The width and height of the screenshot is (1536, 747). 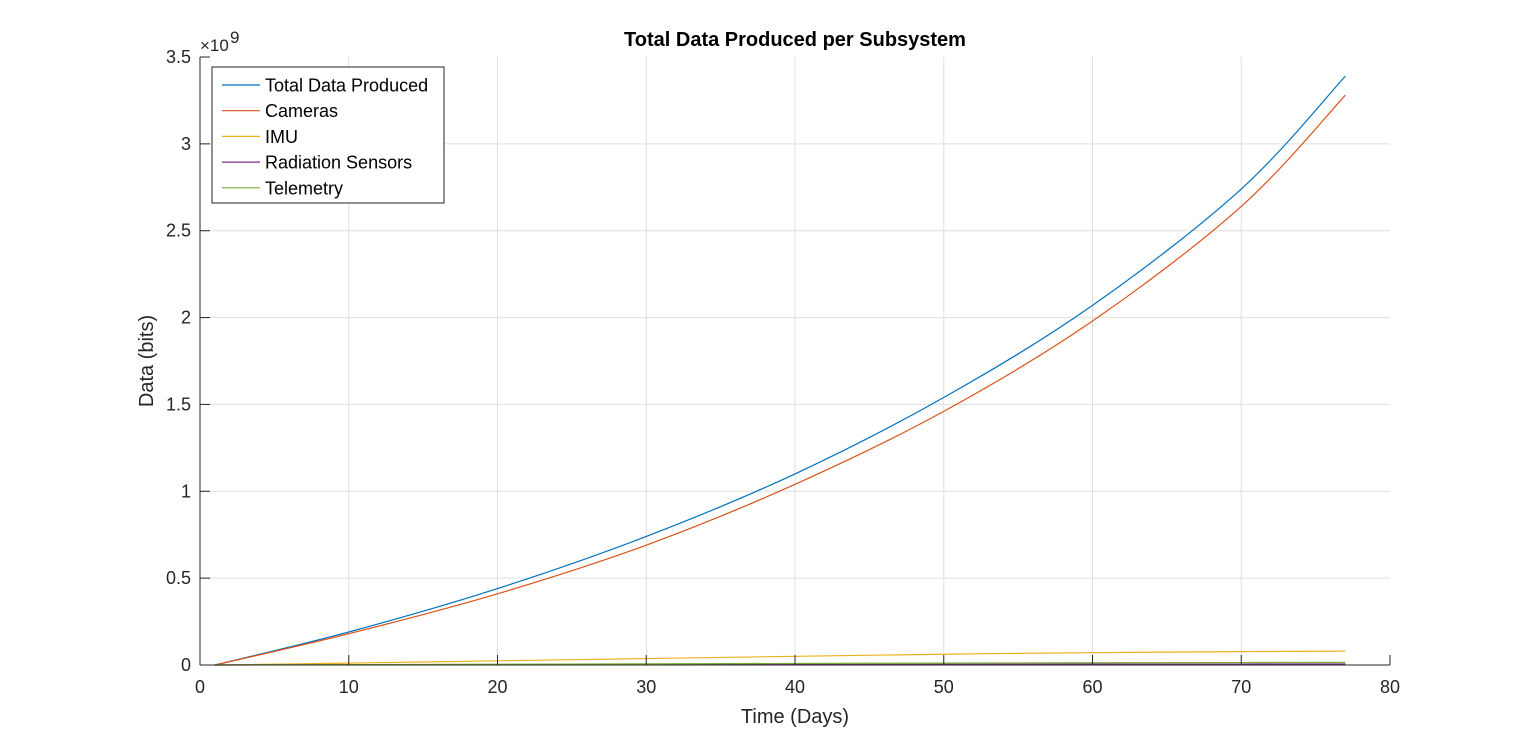 What do you see at coordinates (200, 687) in the screenshot?
I see `x-tick-label: 0` at bounding box center [200, 687].